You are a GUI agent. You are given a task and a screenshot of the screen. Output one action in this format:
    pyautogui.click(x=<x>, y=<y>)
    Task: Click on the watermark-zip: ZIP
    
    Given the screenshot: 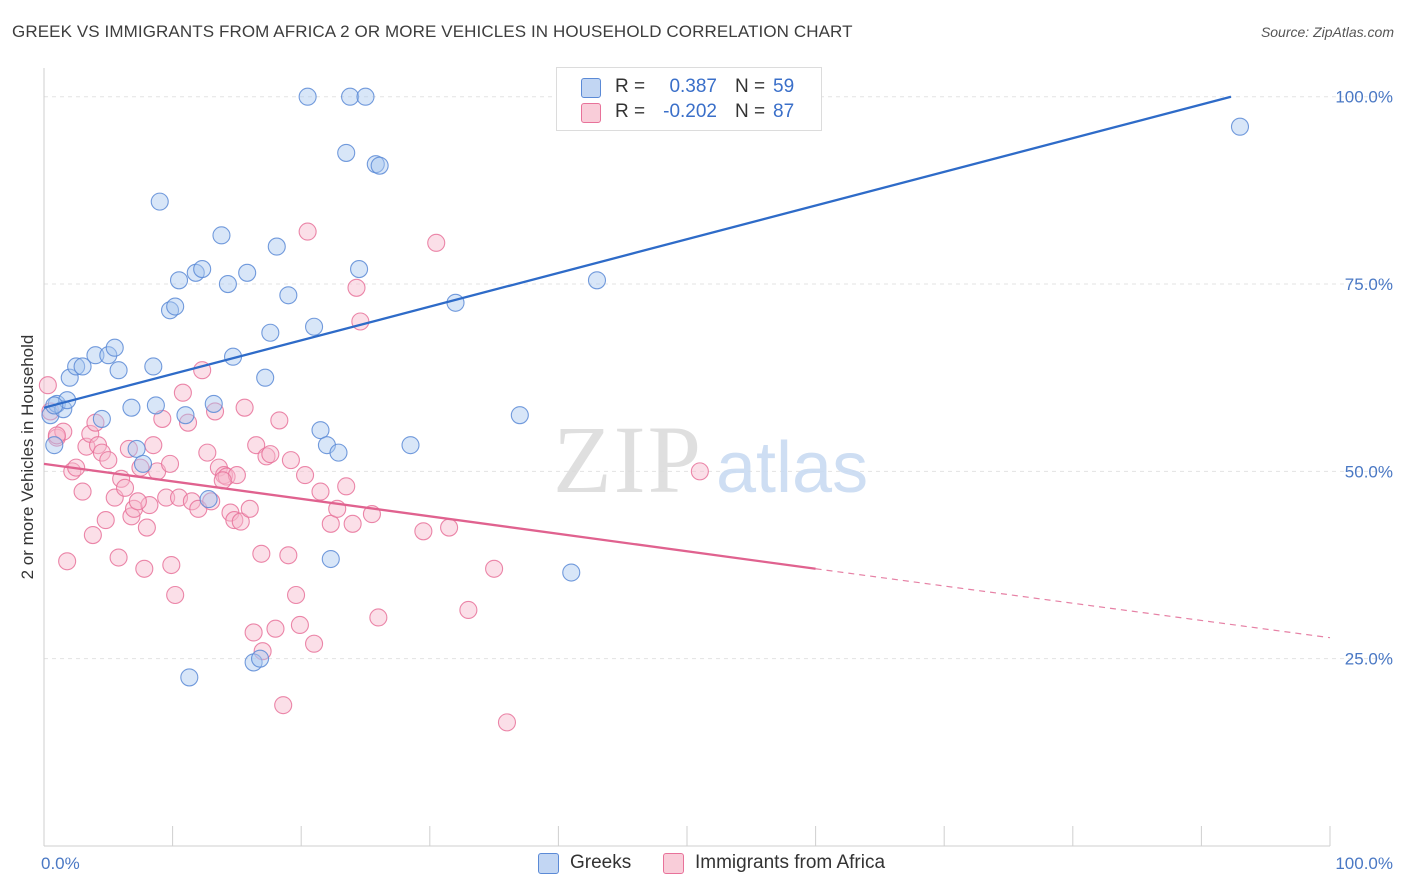 What is the action you would take?
    pyautogui.click(x=628, y=459)
    